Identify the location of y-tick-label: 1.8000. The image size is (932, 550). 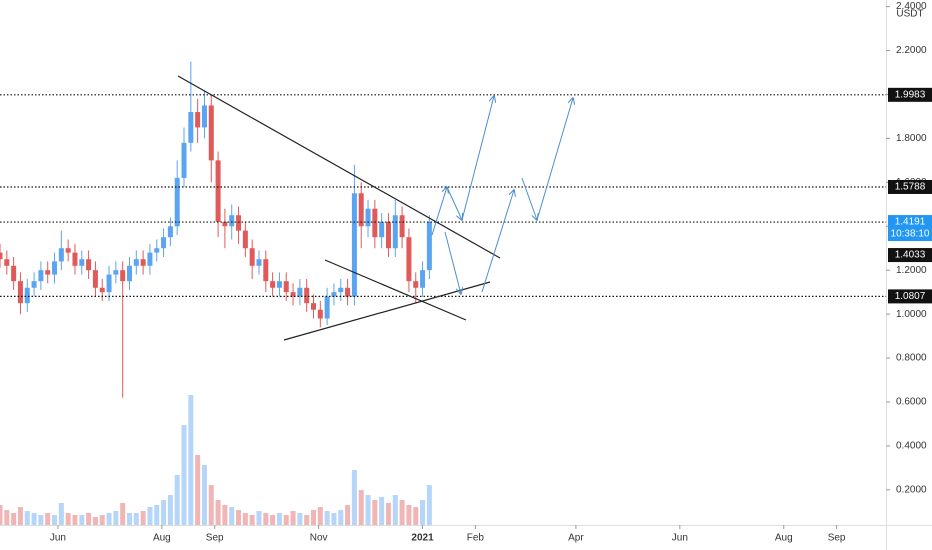
(911, 138).